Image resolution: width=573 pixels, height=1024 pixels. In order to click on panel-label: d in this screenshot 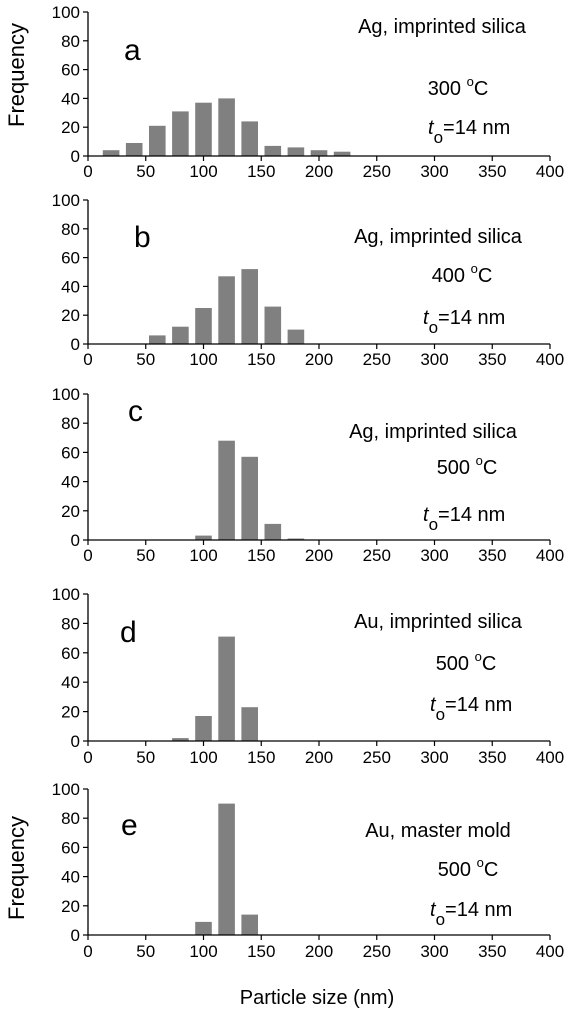, I will do `click(128, 632)`.